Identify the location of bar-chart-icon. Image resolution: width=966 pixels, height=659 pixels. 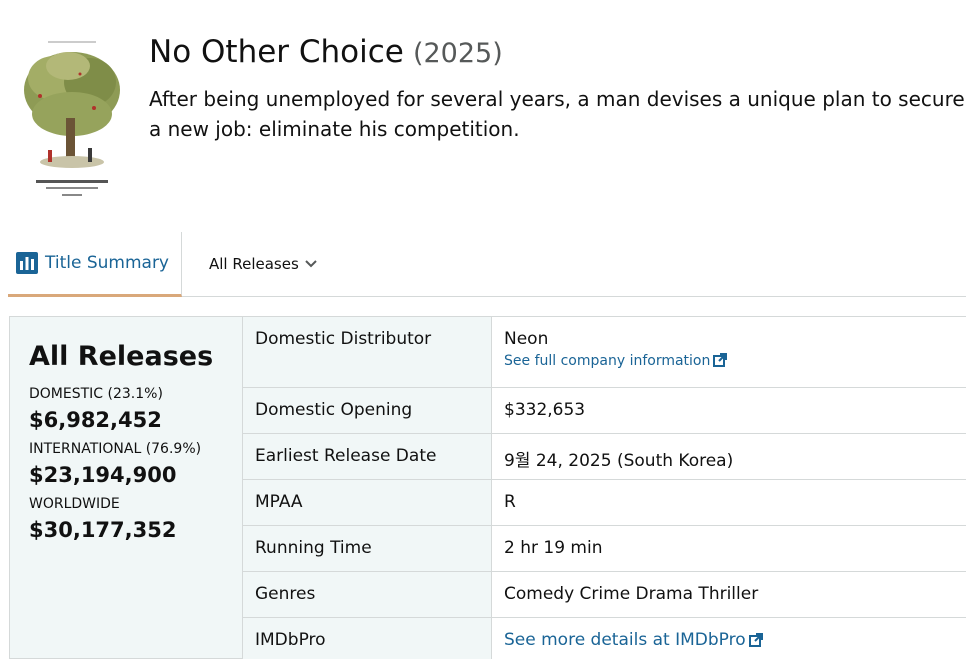
(27, 263).